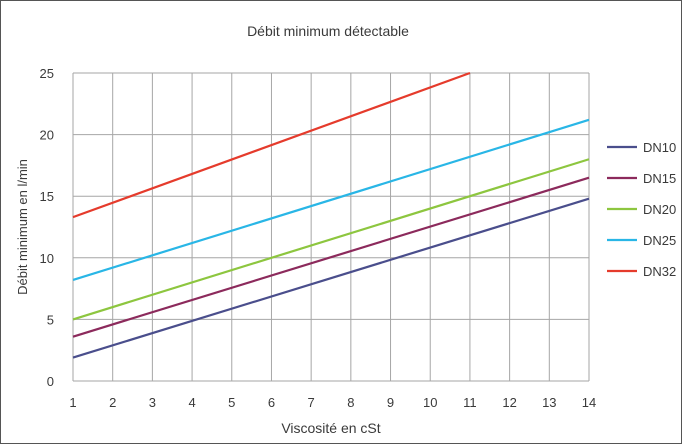 This screenshot has width=682, height=445. I want to click on x-tick-label: 2, so click(112, 402).